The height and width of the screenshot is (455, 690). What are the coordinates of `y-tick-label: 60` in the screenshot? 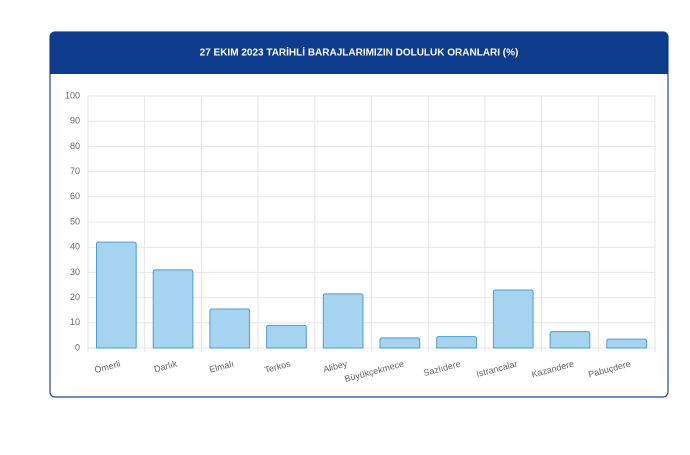 It's located at (75, 196).